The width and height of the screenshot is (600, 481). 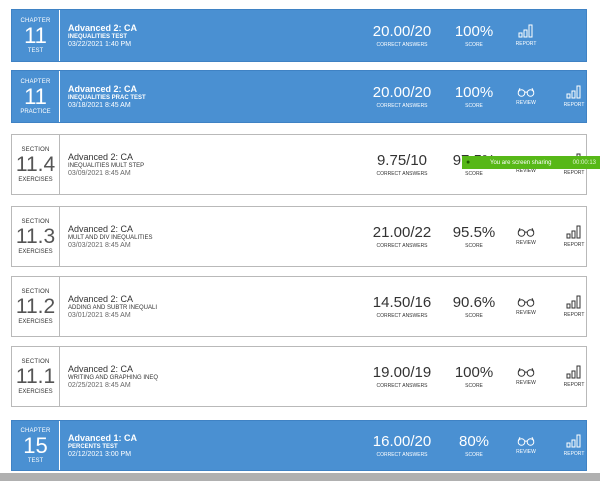 I want to click on horizontal-scrollbar, so click(x=300, y=477).